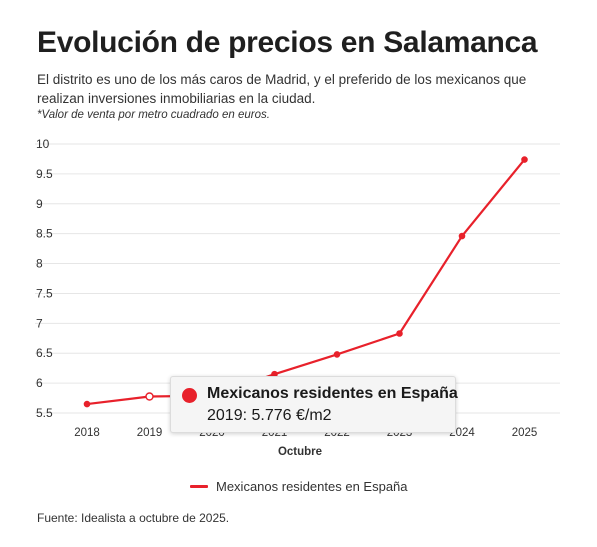 This screenshot has width=597, height=547. I want to click on tooltip-series-name: Mexicanos residentes en España, so click(332, 393).